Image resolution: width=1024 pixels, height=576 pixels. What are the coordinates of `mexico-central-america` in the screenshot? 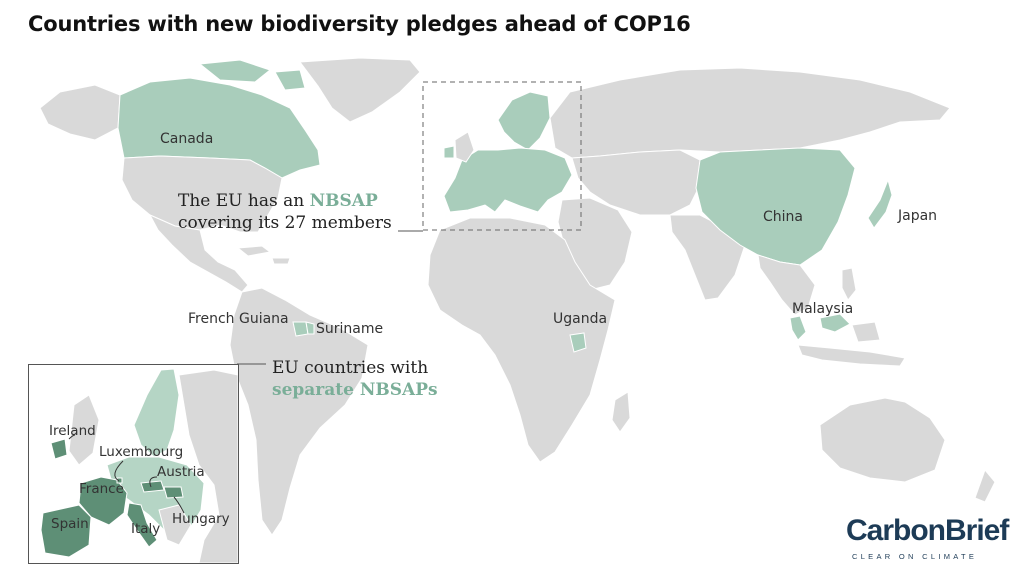 It's located at (198, 253).